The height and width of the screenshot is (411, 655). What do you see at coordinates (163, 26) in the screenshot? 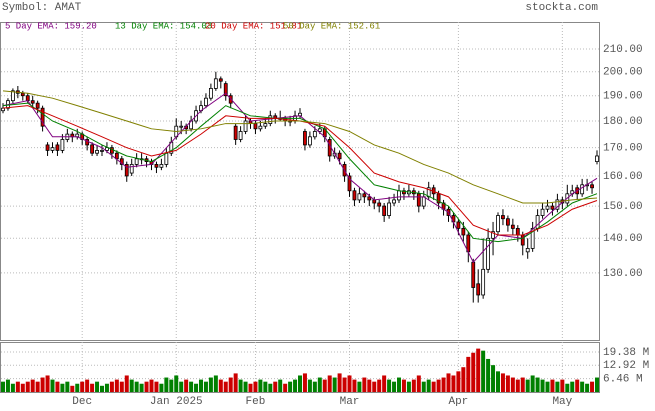
I see `legend-entry: 13 Day EMA: 154.03` at bounding box center [163, 26].